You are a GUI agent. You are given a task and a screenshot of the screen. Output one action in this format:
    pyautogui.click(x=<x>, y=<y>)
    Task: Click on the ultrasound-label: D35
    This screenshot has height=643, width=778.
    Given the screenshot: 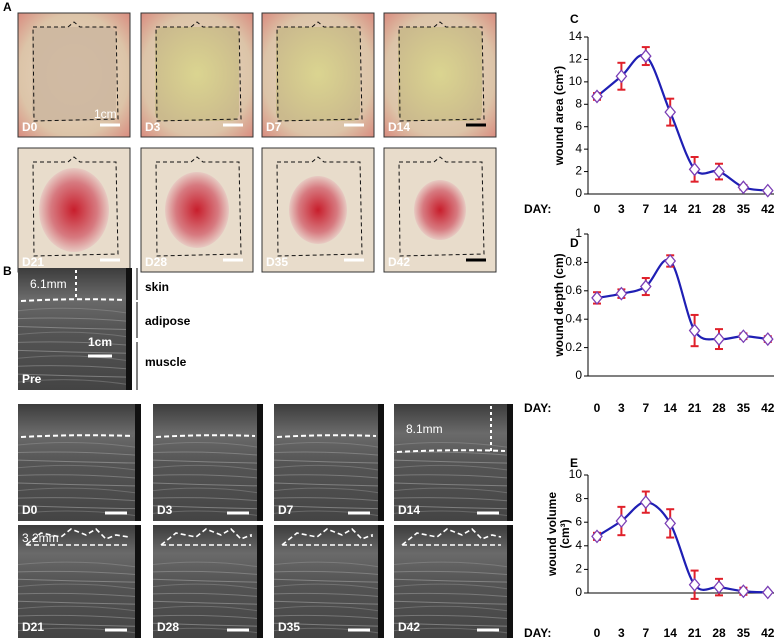 What is the action you would take?
    pyautogui.click(x=289, y=627)
    